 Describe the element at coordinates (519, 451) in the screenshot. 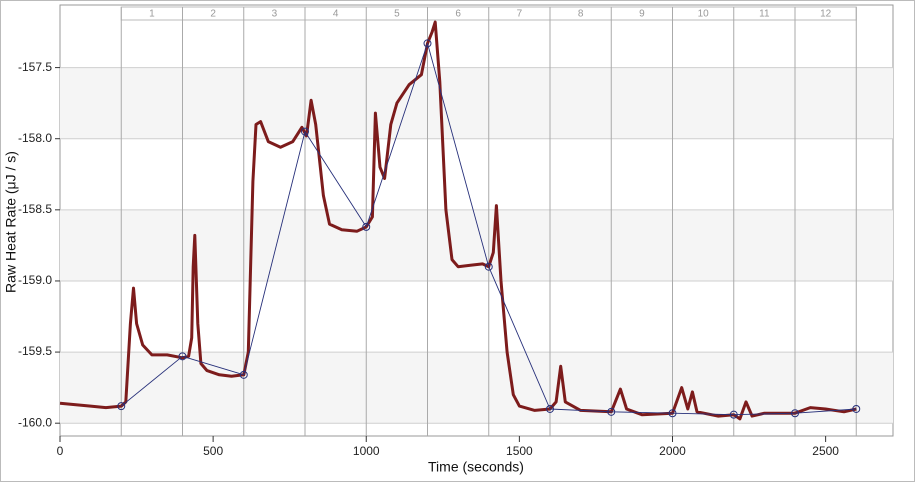

I see `x-tick-label: 1500` at that location.